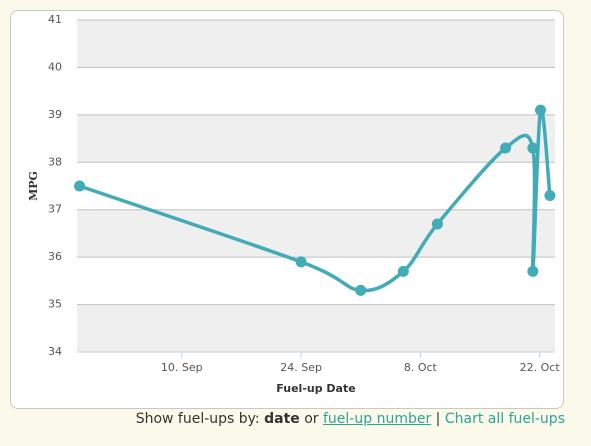 The image size is (591, 446). What do you see at coordinates (315, 388) in the screenshot?
I see `x-axis-label: Fuel-up Date` at bounding box center [315, 388].